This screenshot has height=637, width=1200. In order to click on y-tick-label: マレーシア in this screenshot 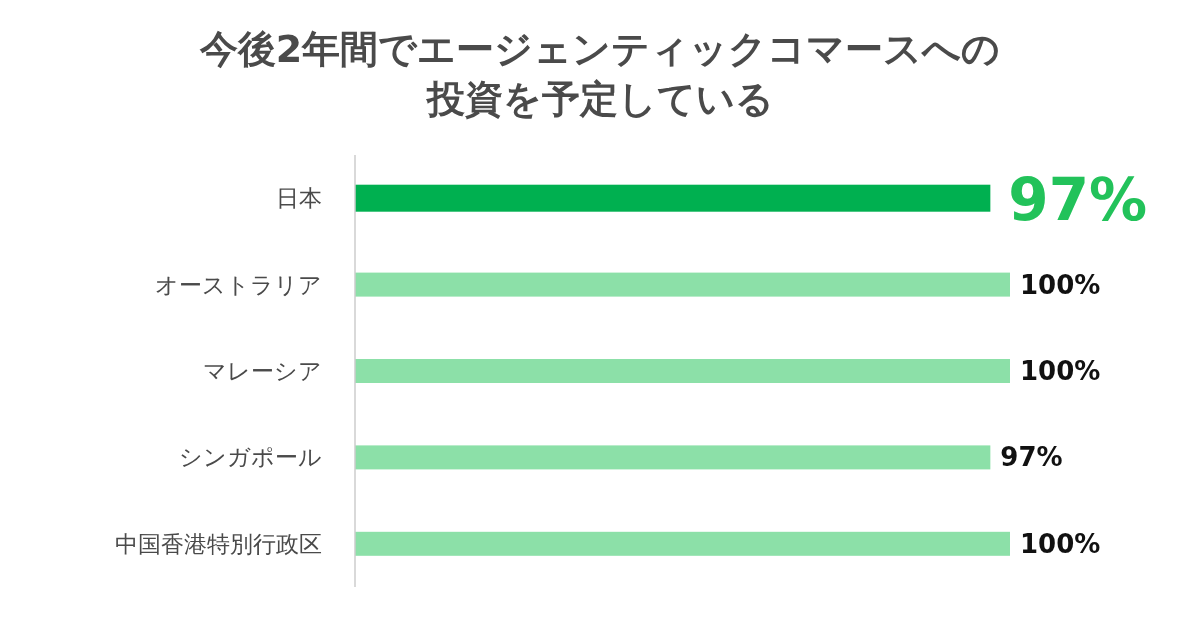, I will do `click(262, 371)`.